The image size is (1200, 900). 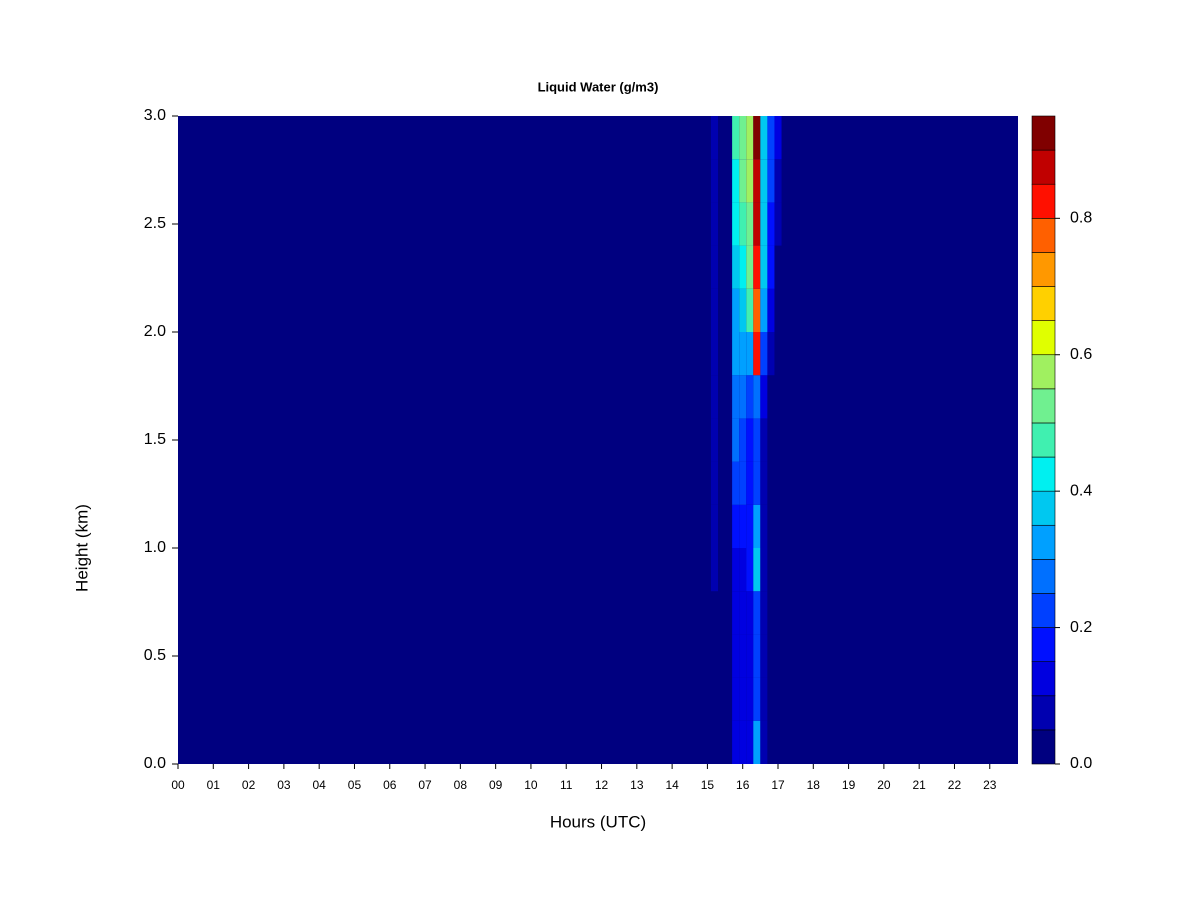 What do you see at coordinates (81, 548) in the screenshot?
I see `y-axis-label: Height (km)` at bounding box center [81, 548].